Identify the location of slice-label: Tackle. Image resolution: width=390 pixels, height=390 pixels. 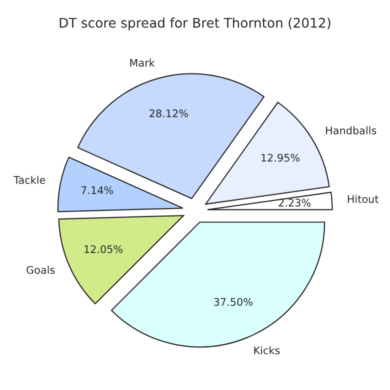
(30, 180).